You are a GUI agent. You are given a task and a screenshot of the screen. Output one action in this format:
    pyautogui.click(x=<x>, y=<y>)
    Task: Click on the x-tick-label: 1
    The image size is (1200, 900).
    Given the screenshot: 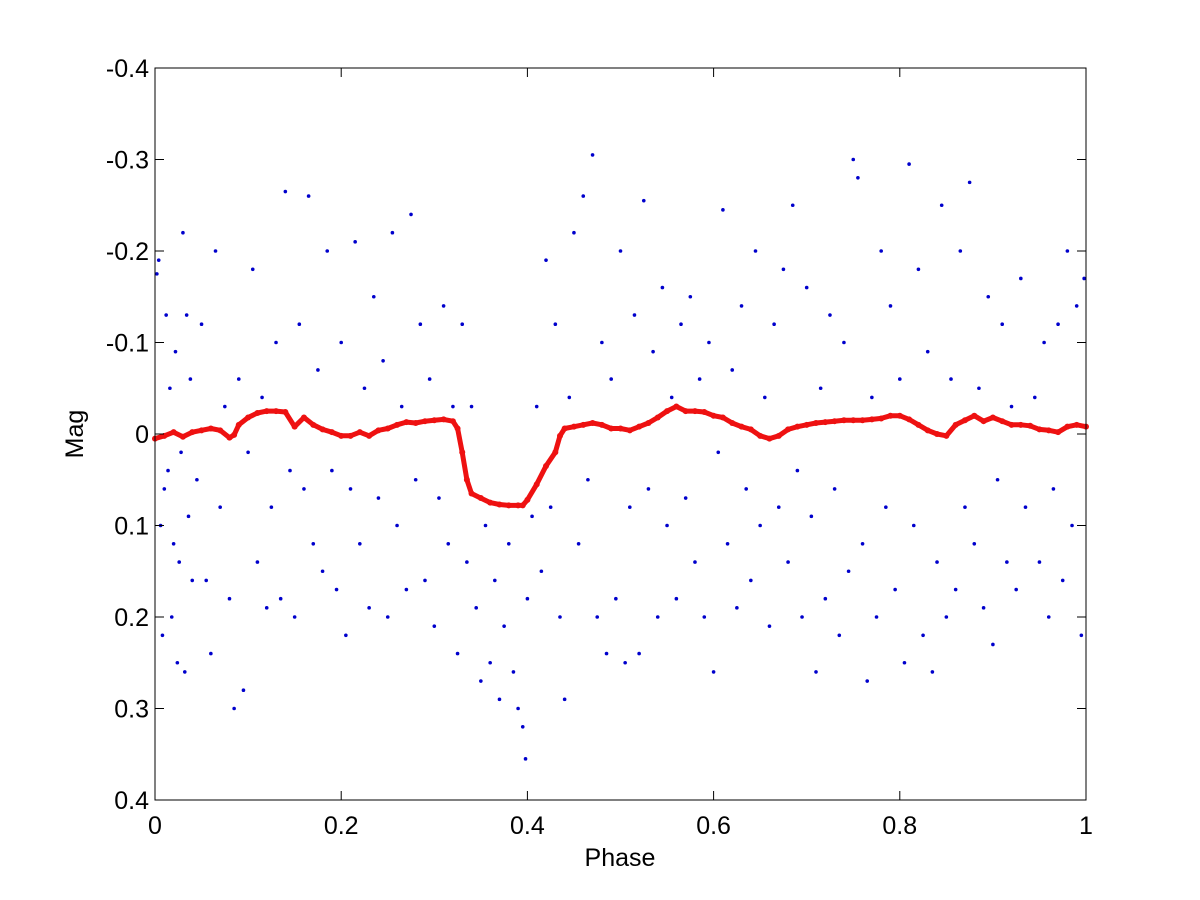 What is the action you would take?
    pyautogui.click(x=1086, y=826)
    